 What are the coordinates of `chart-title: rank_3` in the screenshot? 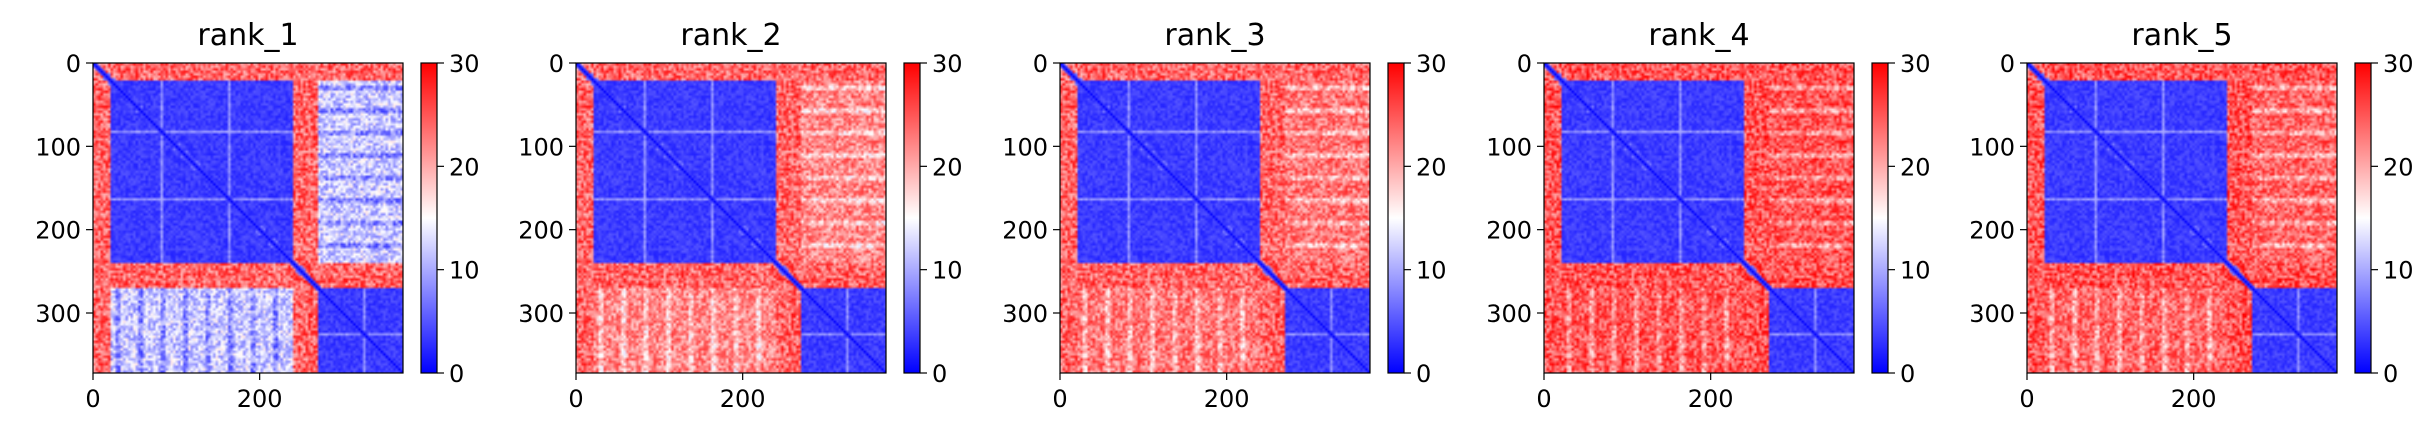 It's located at (1214, 35).